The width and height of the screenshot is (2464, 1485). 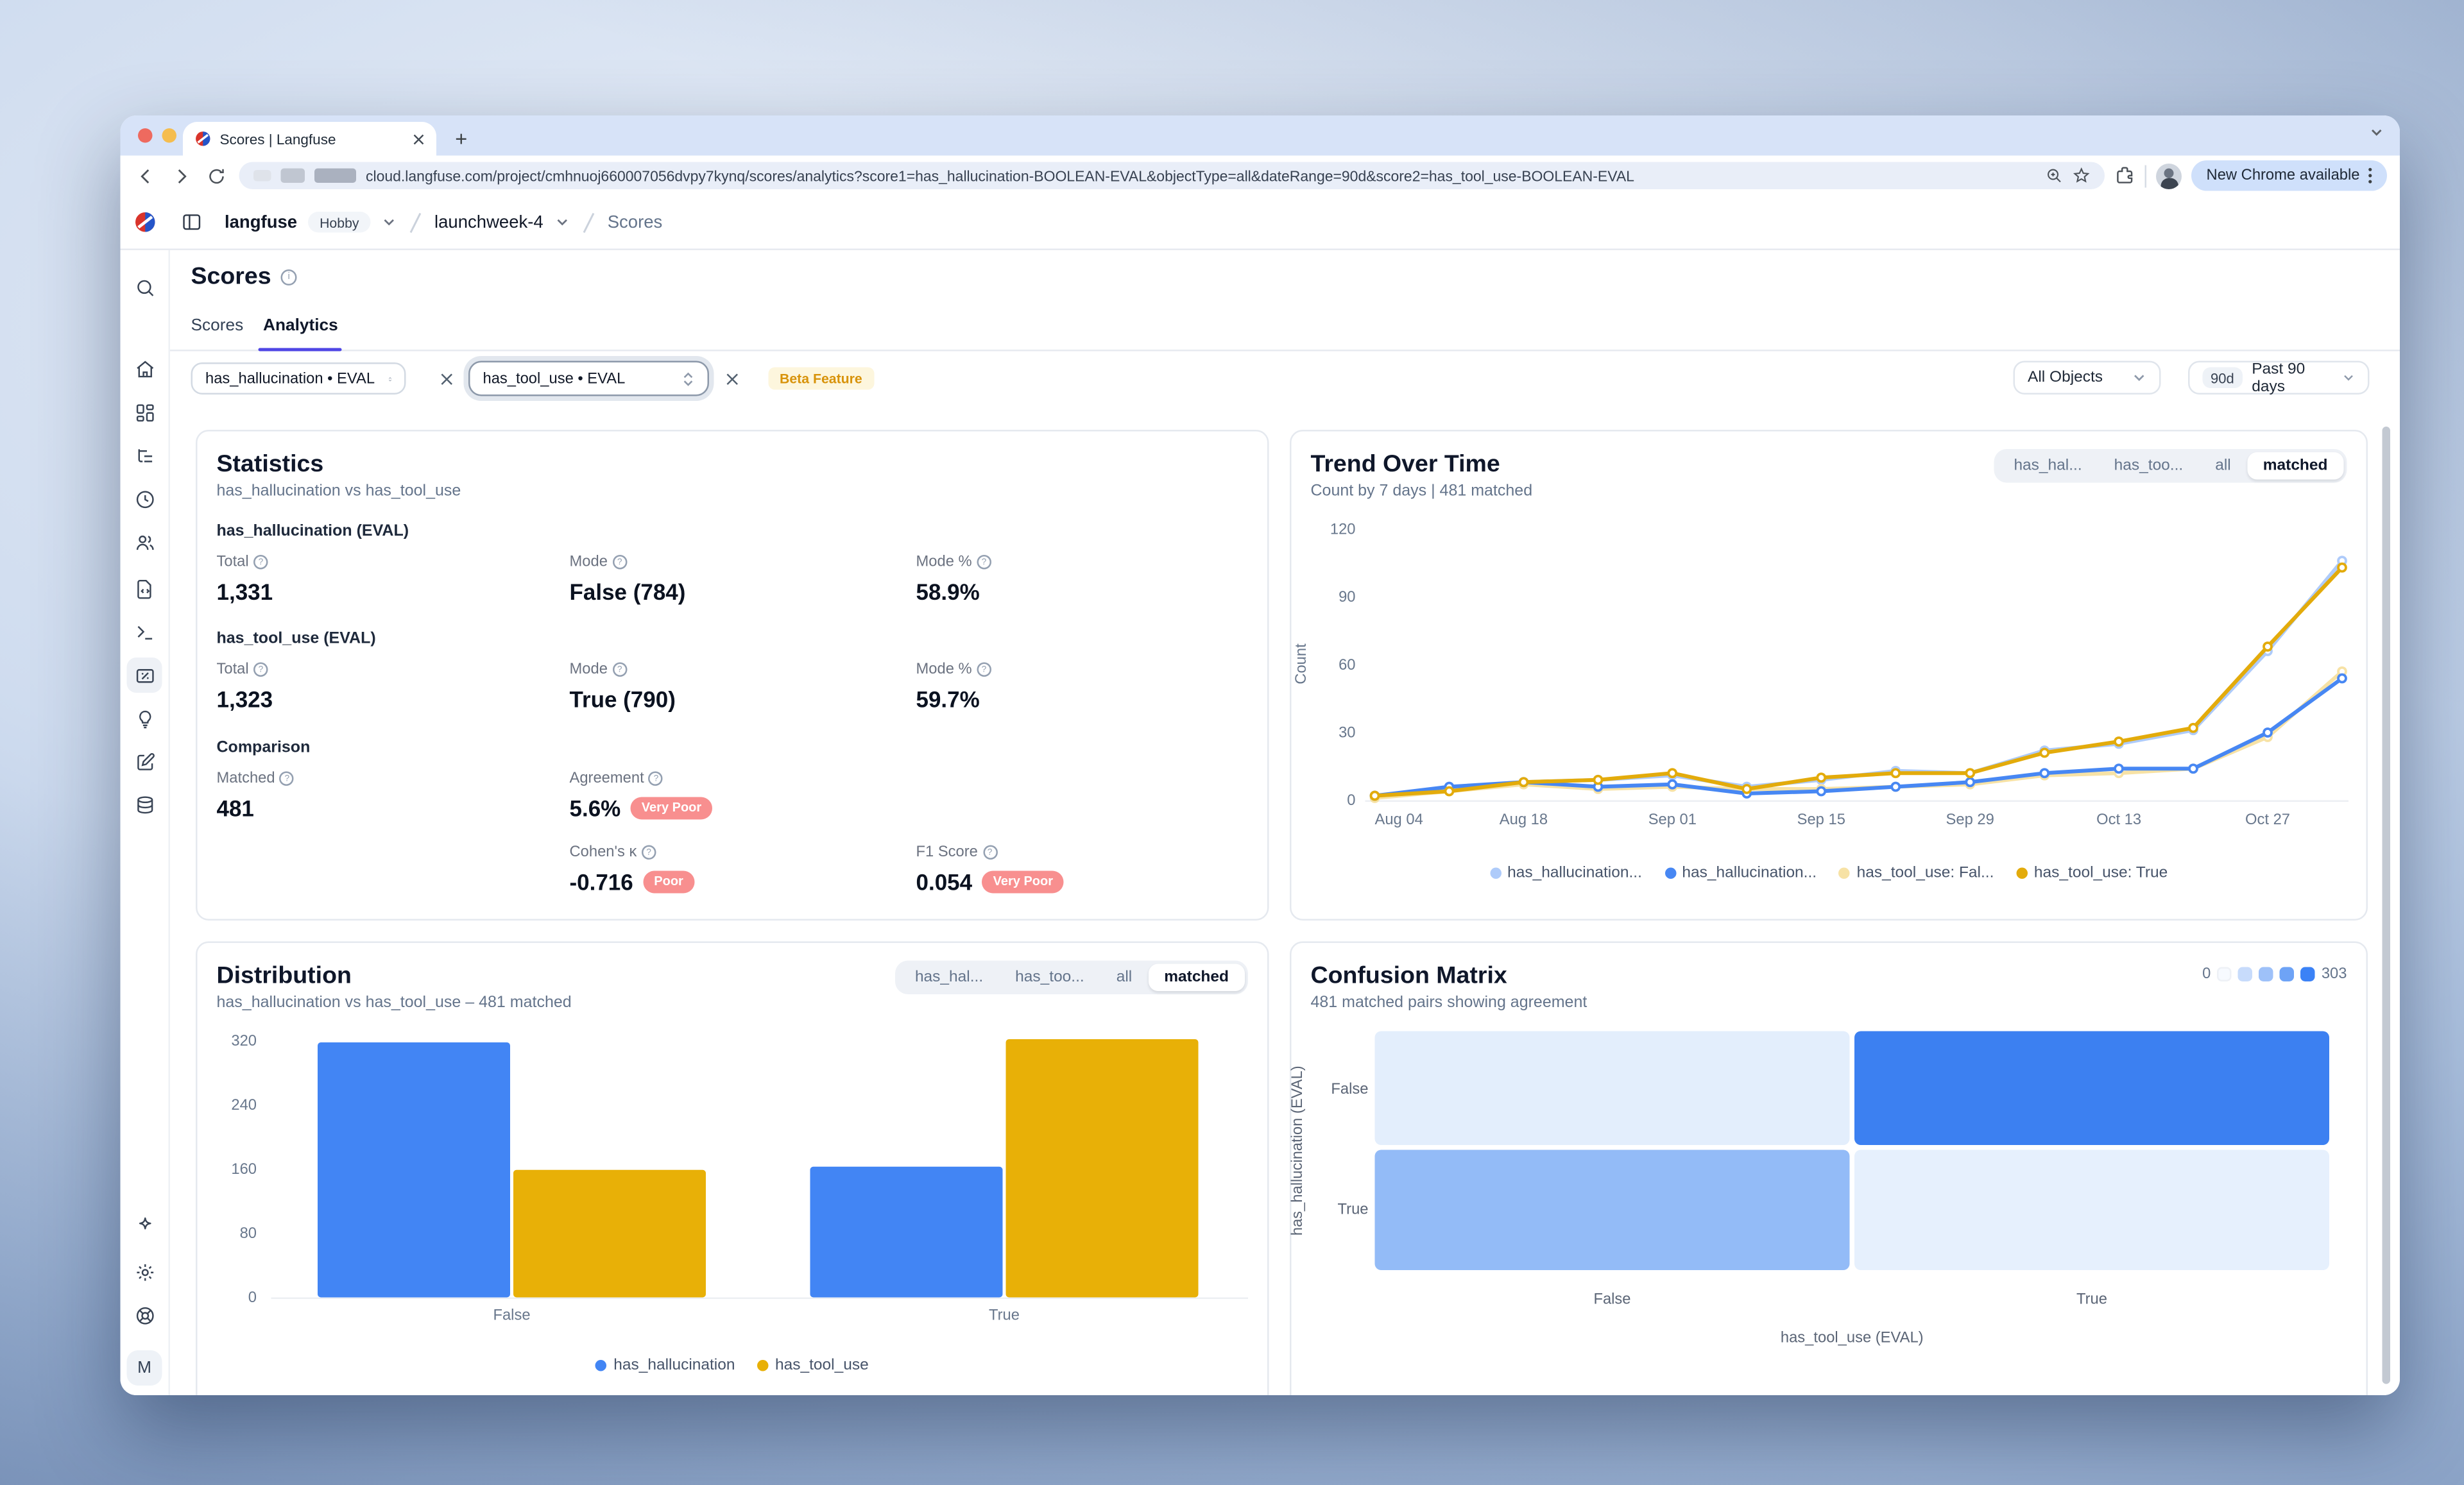 What do you see at coordinates (1821, 819) in the screenshot?
I see `svg-text: Sep 15` at bounding box center [1821, 819].